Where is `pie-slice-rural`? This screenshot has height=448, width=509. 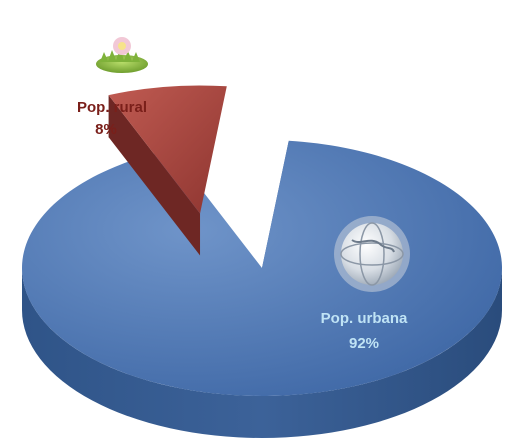 pie-slice-rural is located at coordinates (167, 170).